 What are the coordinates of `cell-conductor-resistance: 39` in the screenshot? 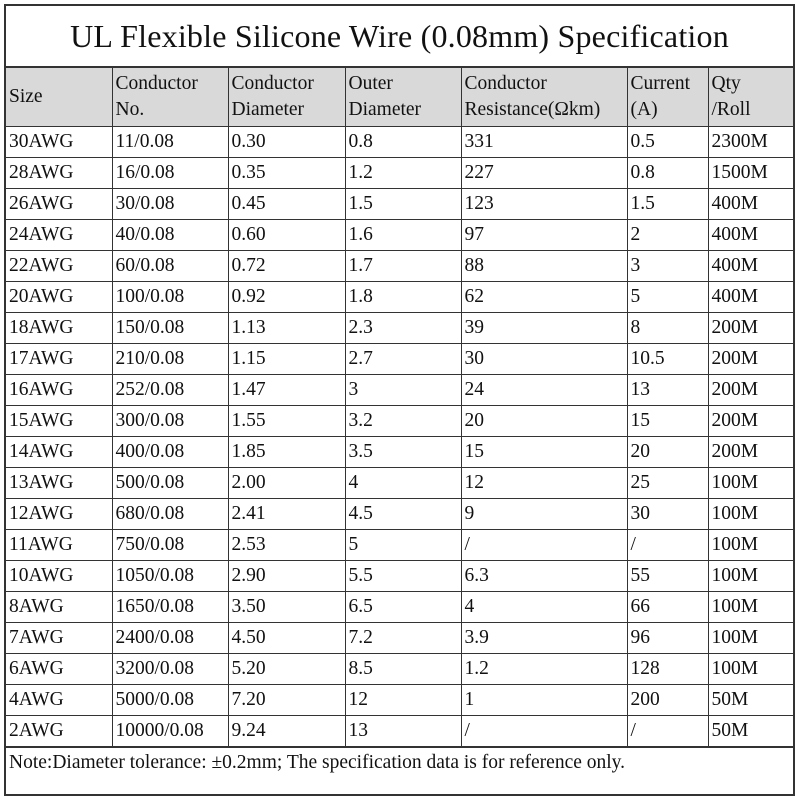 It's located at (544, 328).